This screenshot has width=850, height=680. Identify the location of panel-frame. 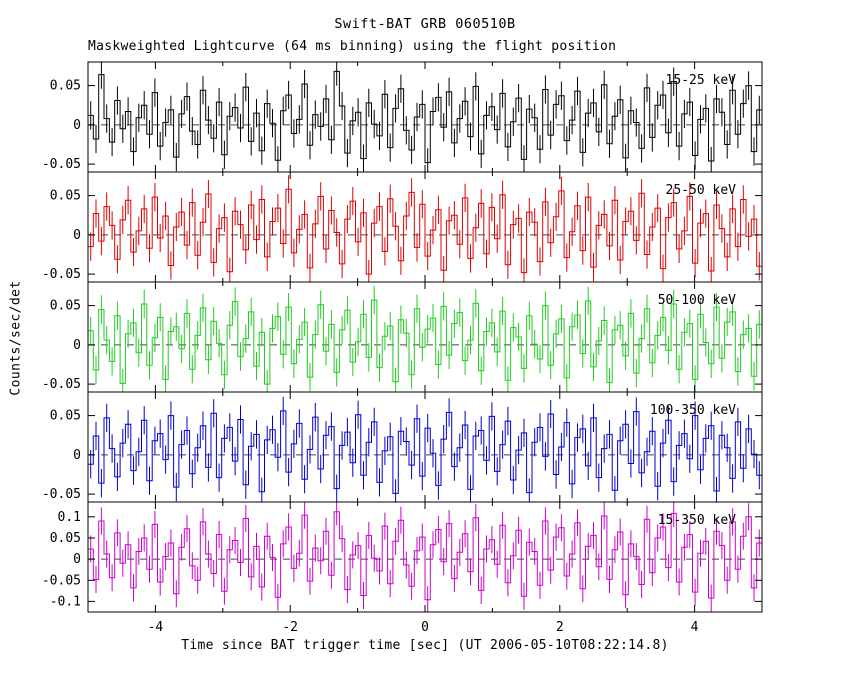
(425, 557).